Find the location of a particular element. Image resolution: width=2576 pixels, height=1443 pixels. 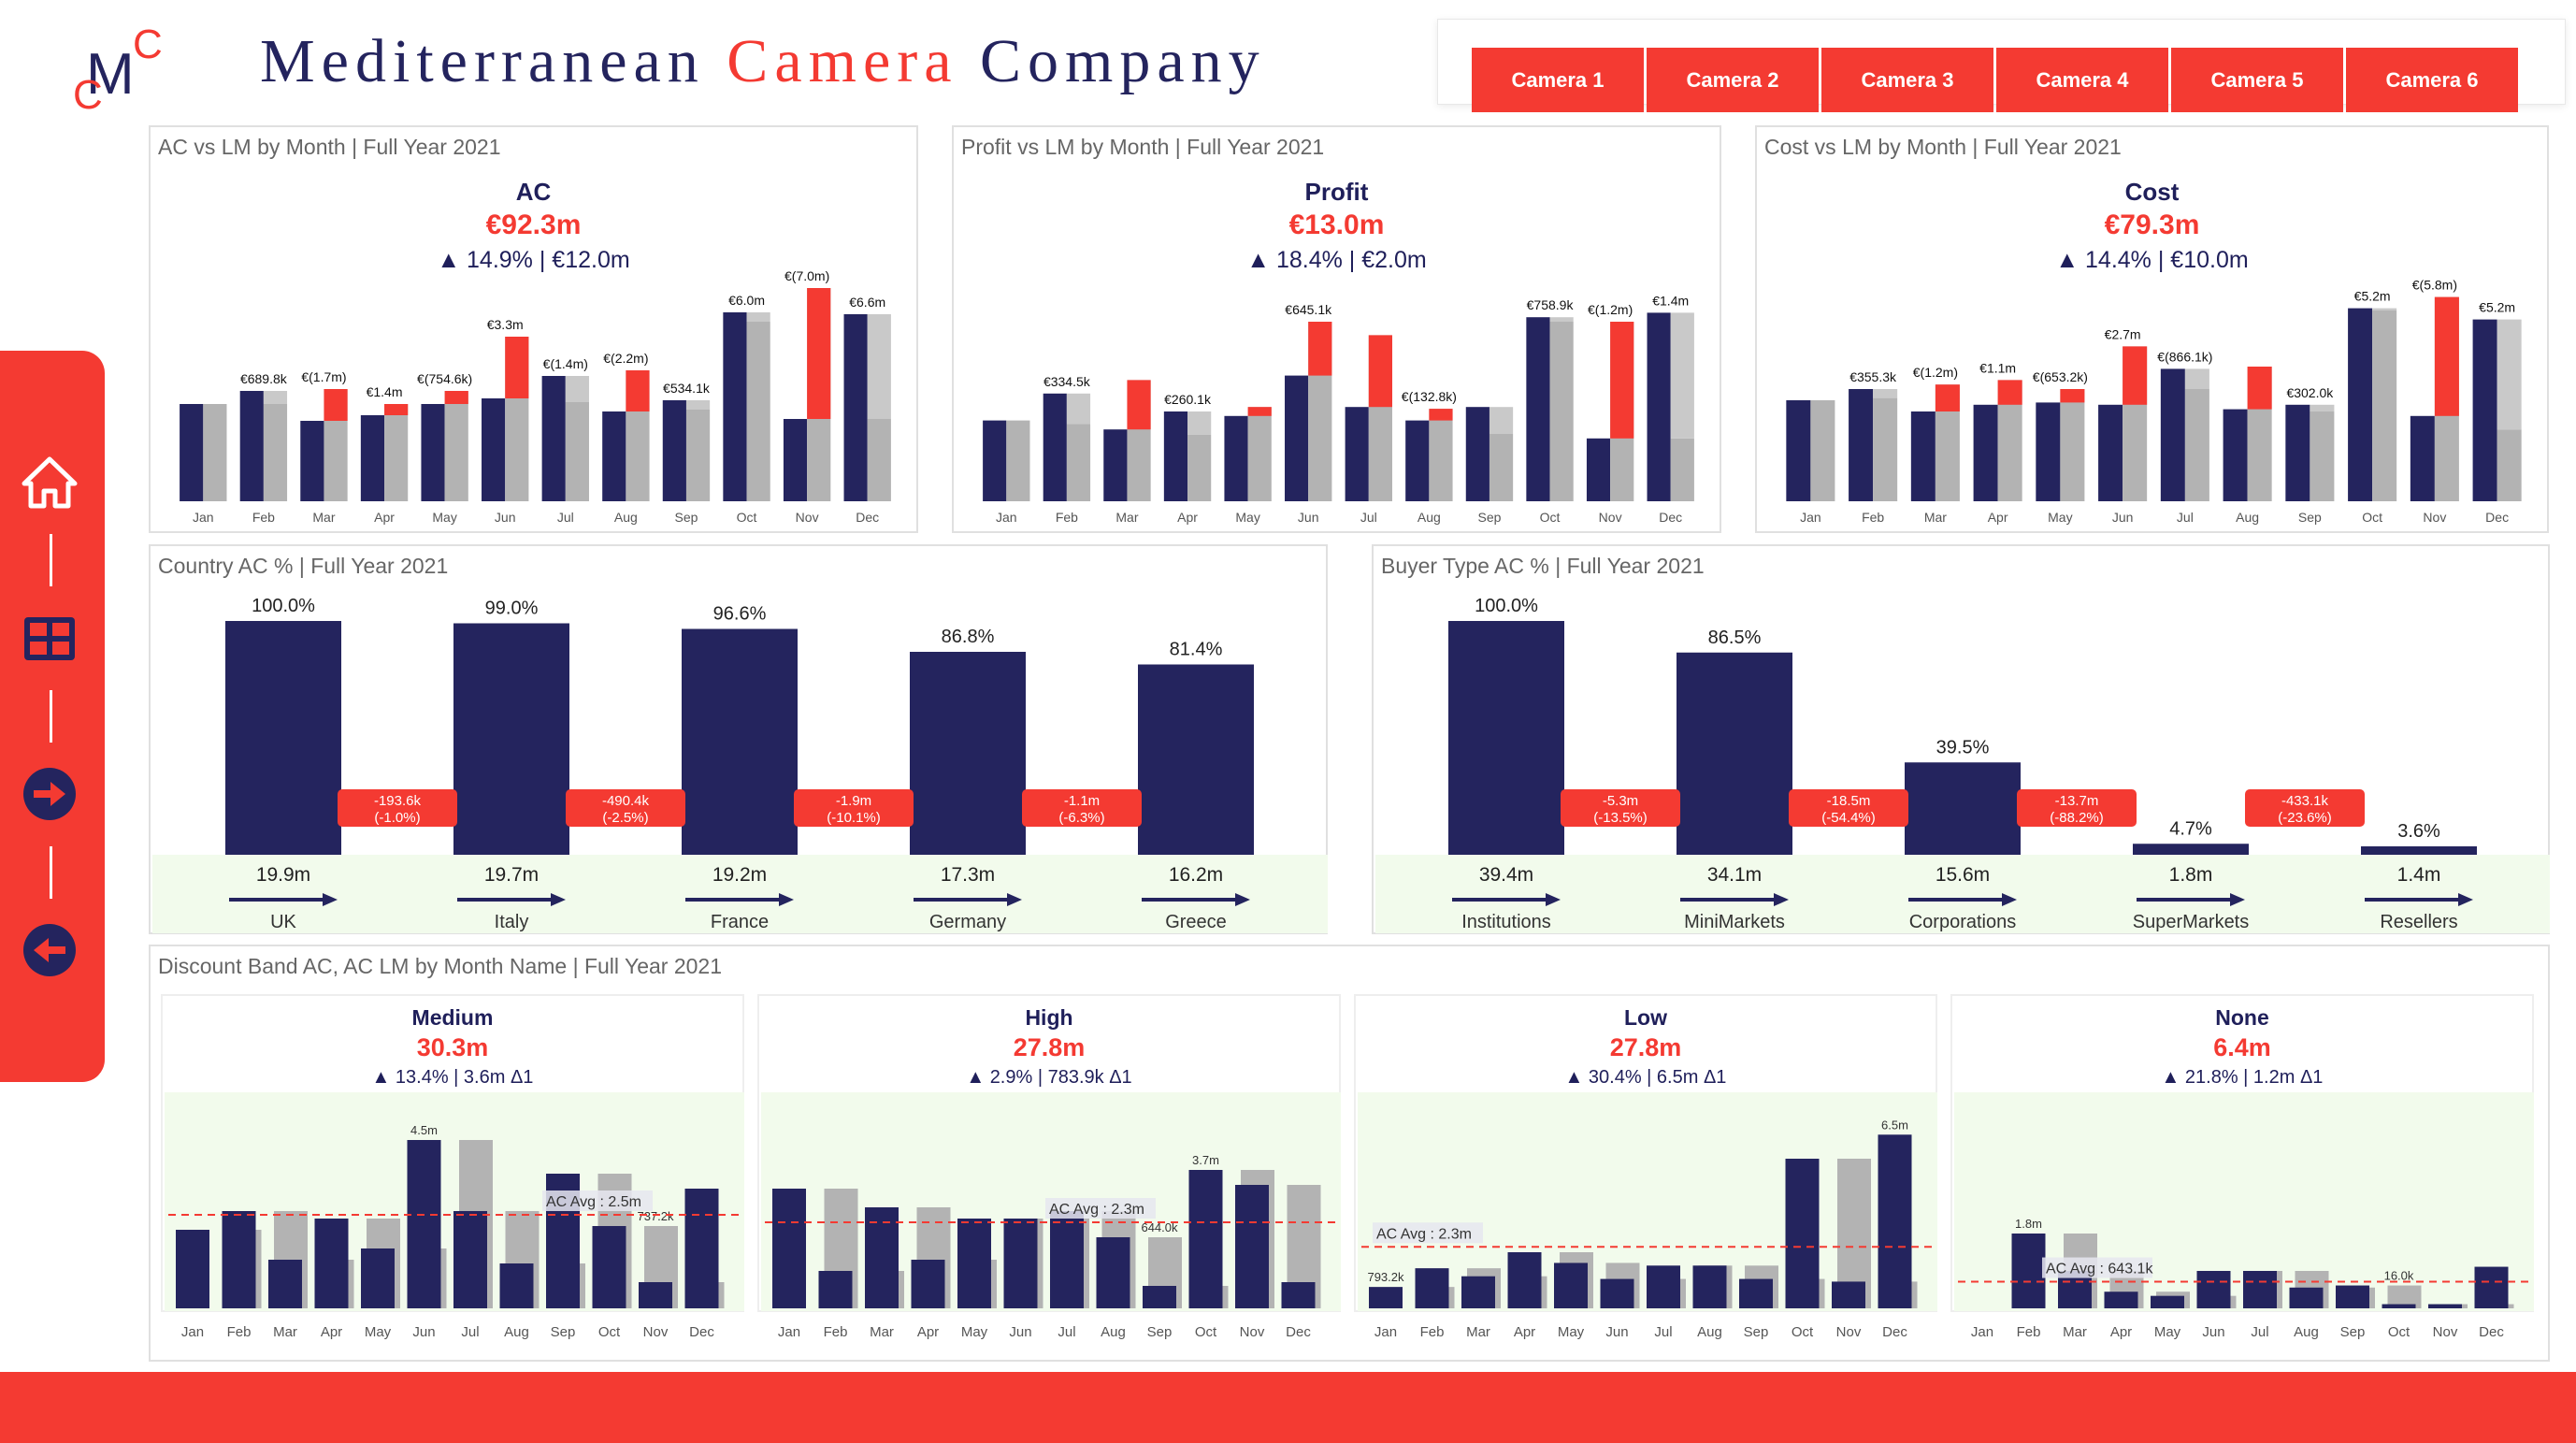

camera-6-button: Camera 6 is located at coordinates (2432, 80).